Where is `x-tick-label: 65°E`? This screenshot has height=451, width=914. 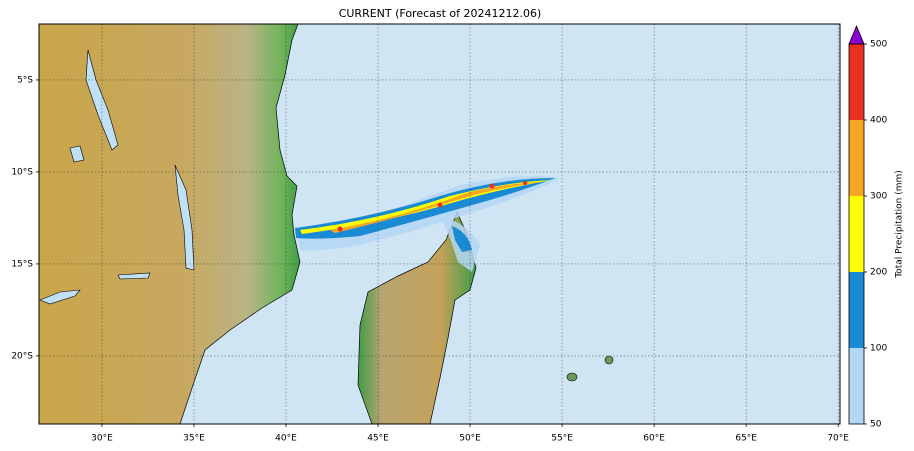 x-tick-label: 65°E is located at coordinates (746, 439).